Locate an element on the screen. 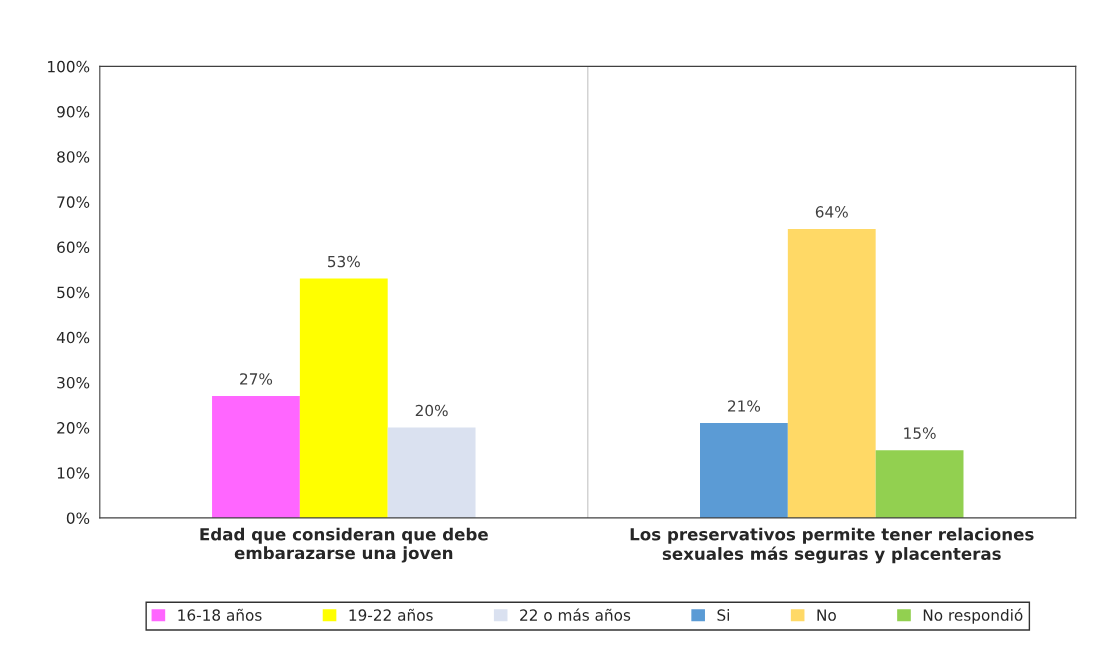 The image size is (1109, 664). legend-label: 19-22 años is located at coordinates (391, 614).